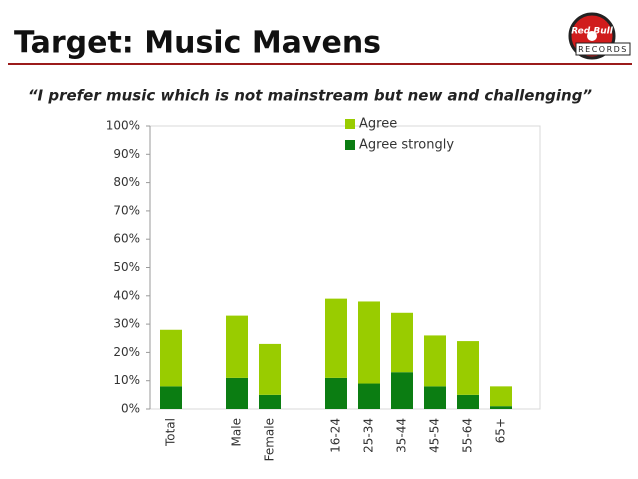 The height and width of the screenshot is (479, 638). What do you see at coordinates (270, 439) in the screenshot?
I see `x-tick-label: Female` at bounding box center [270, 439].